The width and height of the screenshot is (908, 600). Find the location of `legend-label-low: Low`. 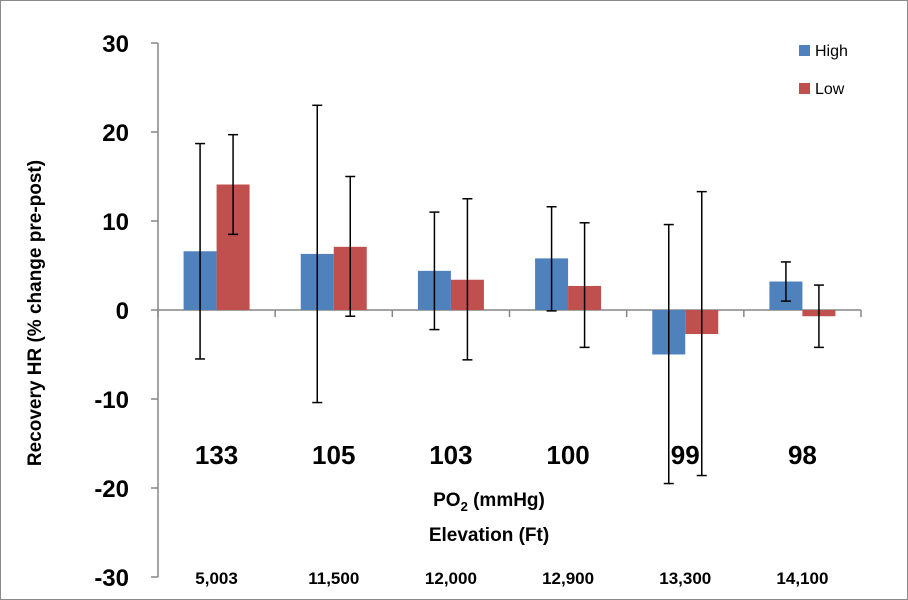

legend-label-low: Low is located at coordinates (830, 89).